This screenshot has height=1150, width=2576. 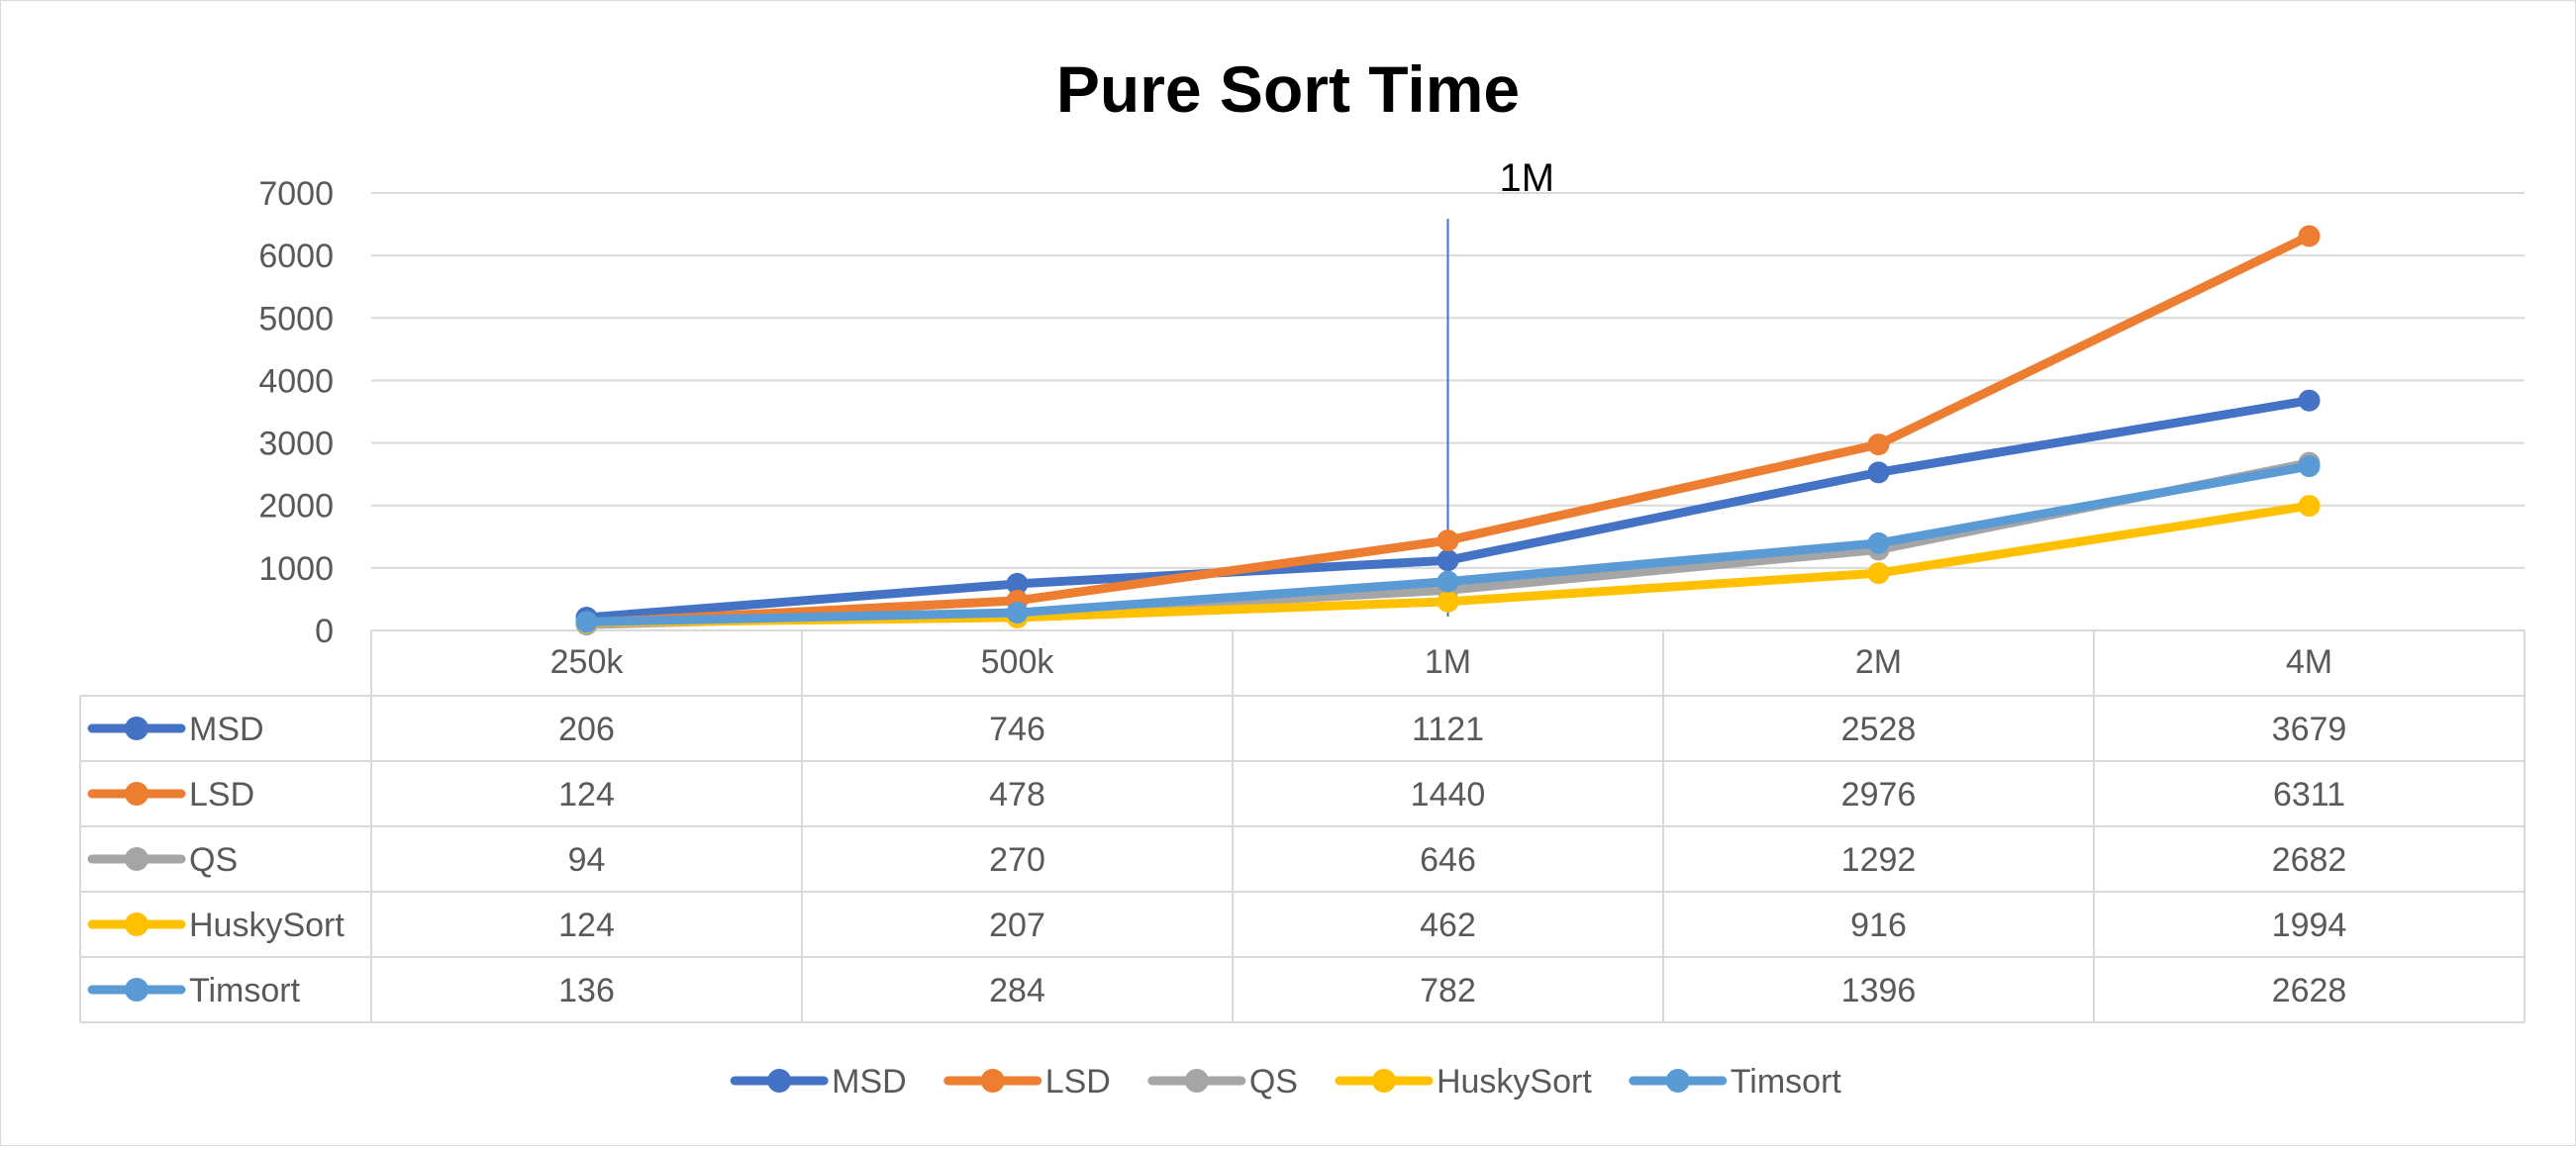 I want to click on table-cell-value: 1396, so click(x=1879, y=991).